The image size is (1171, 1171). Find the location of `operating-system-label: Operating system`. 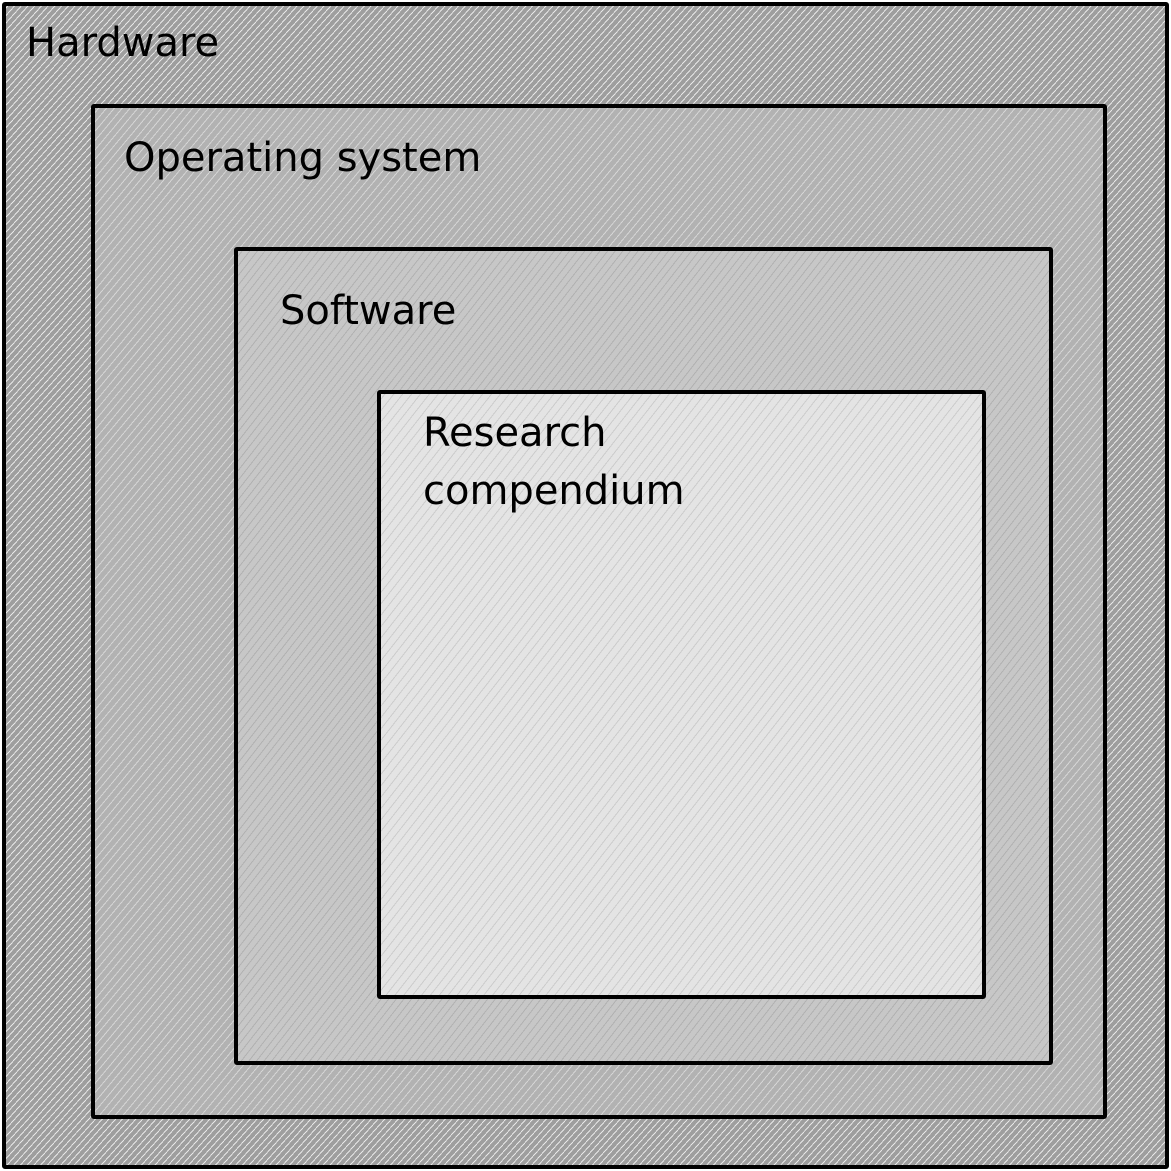

operating-system-label: Operating system is located at coordinates (303, 158).